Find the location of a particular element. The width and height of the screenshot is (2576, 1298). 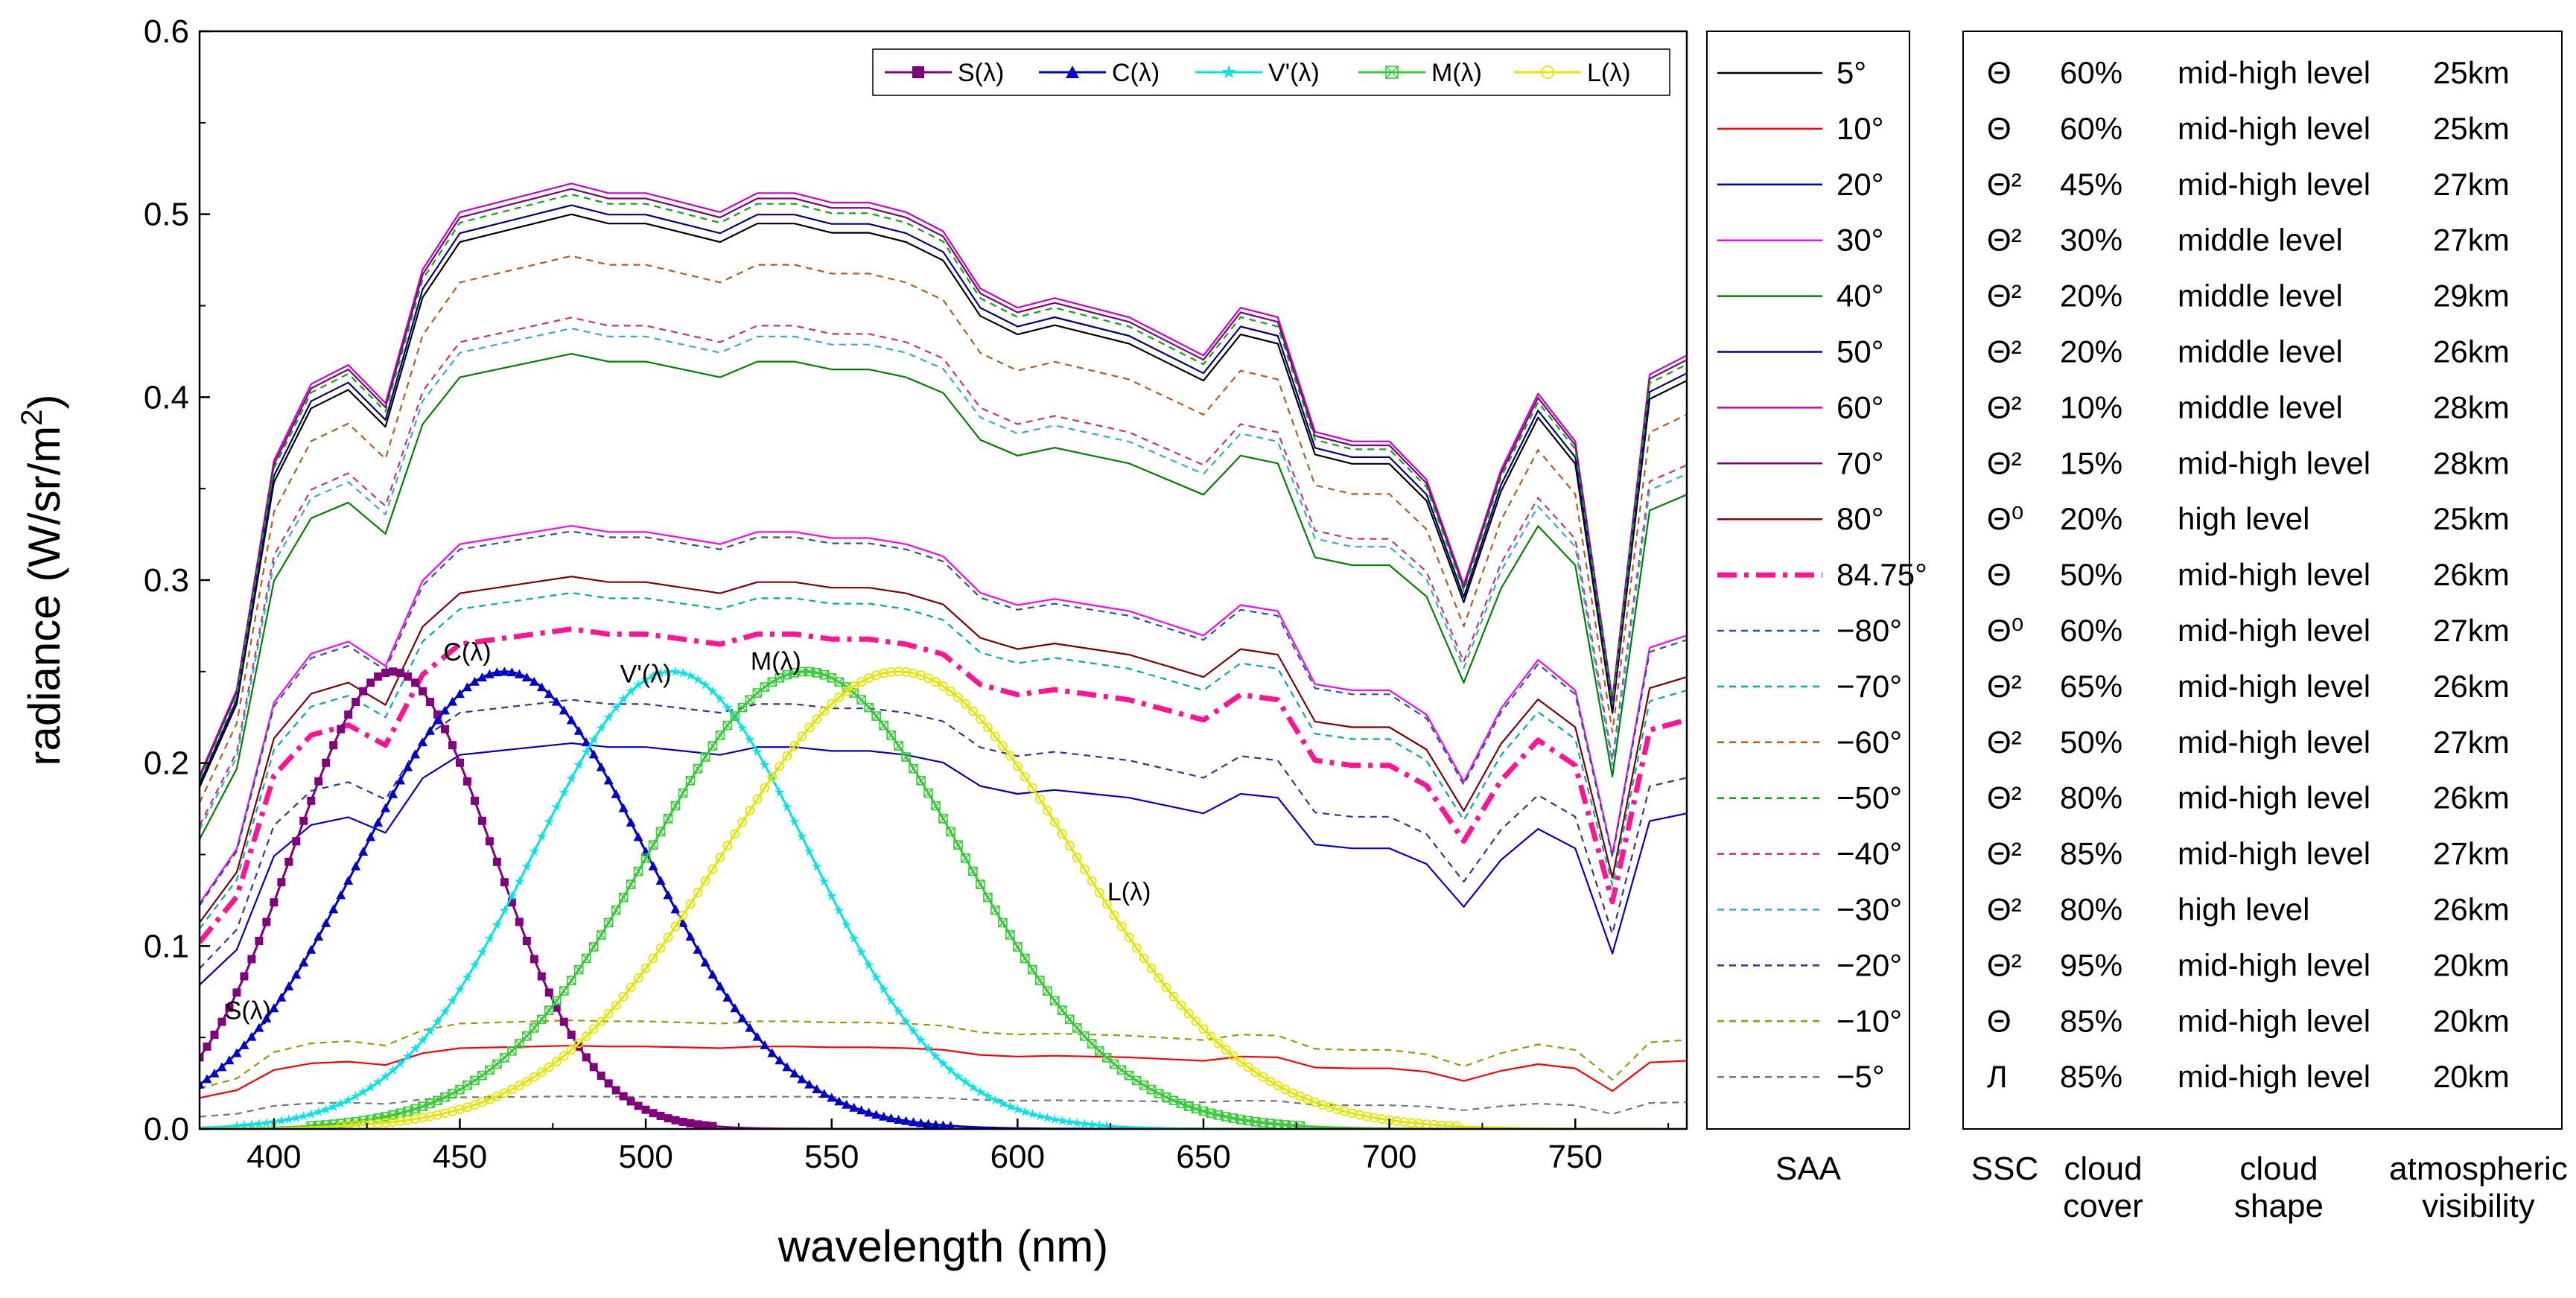

saa-legend-item-13: −50° is located at coordinates (1809, 797).